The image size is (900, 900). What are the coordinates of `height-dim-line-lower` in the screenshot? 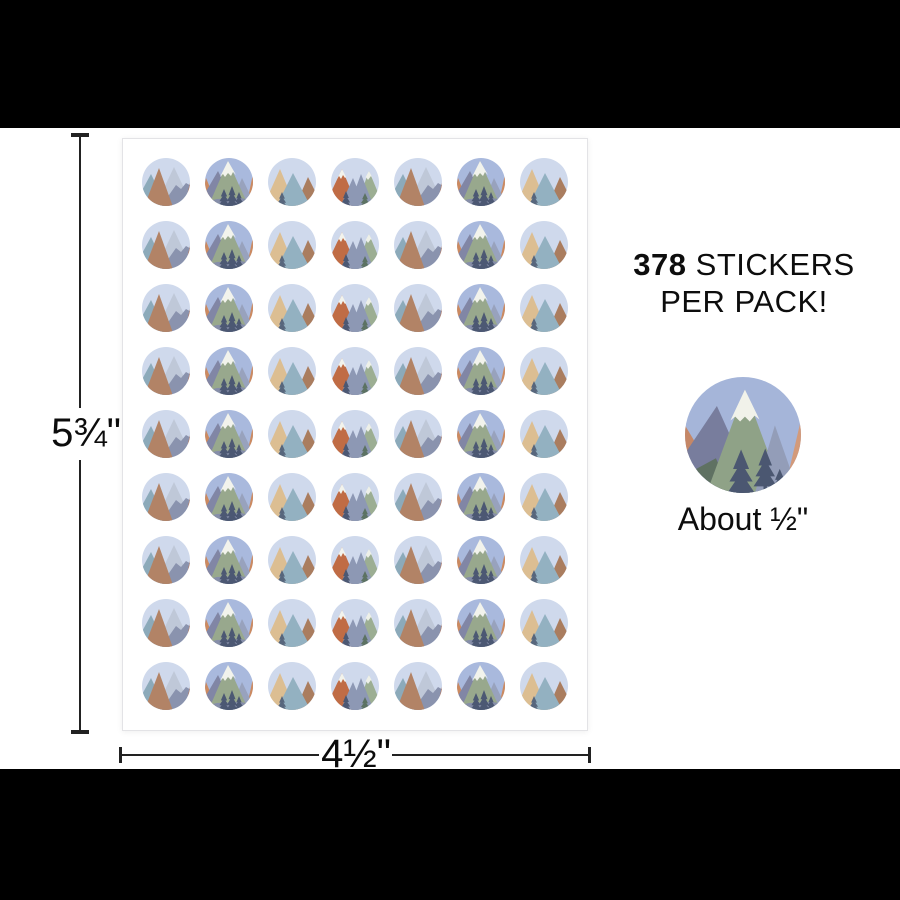 It's located at (80, 596).